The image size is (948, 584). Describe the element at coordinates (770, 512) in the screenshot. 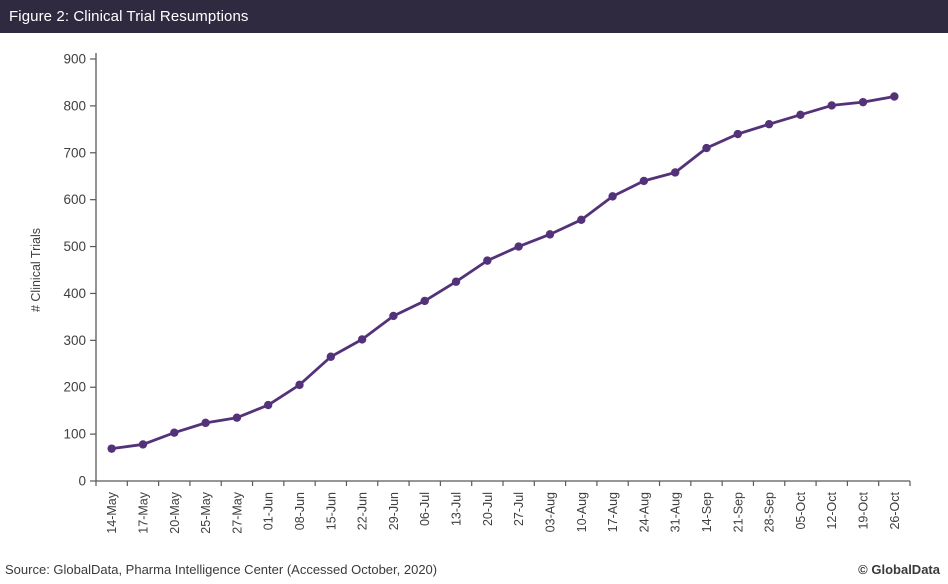

I see `x-tick-label: 28-Sep` at that location.